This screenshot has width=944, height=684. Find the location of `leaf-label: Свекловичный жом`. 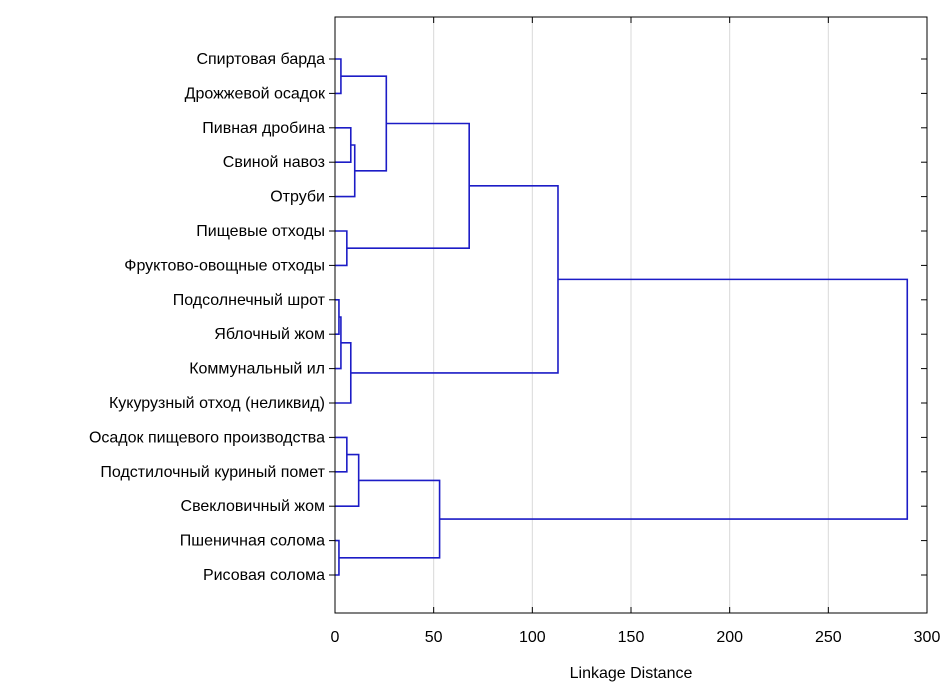

leaf-label: Свекловичный жом is located at coordinates (253, 506).